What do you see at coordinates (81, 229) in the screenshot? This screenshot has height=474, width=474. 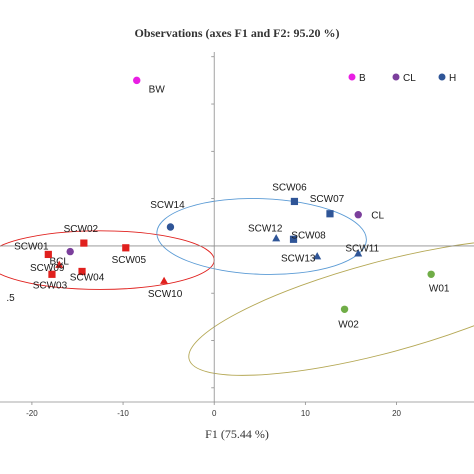 I see `point-label: SCW02` at bounding box center [81, 229].